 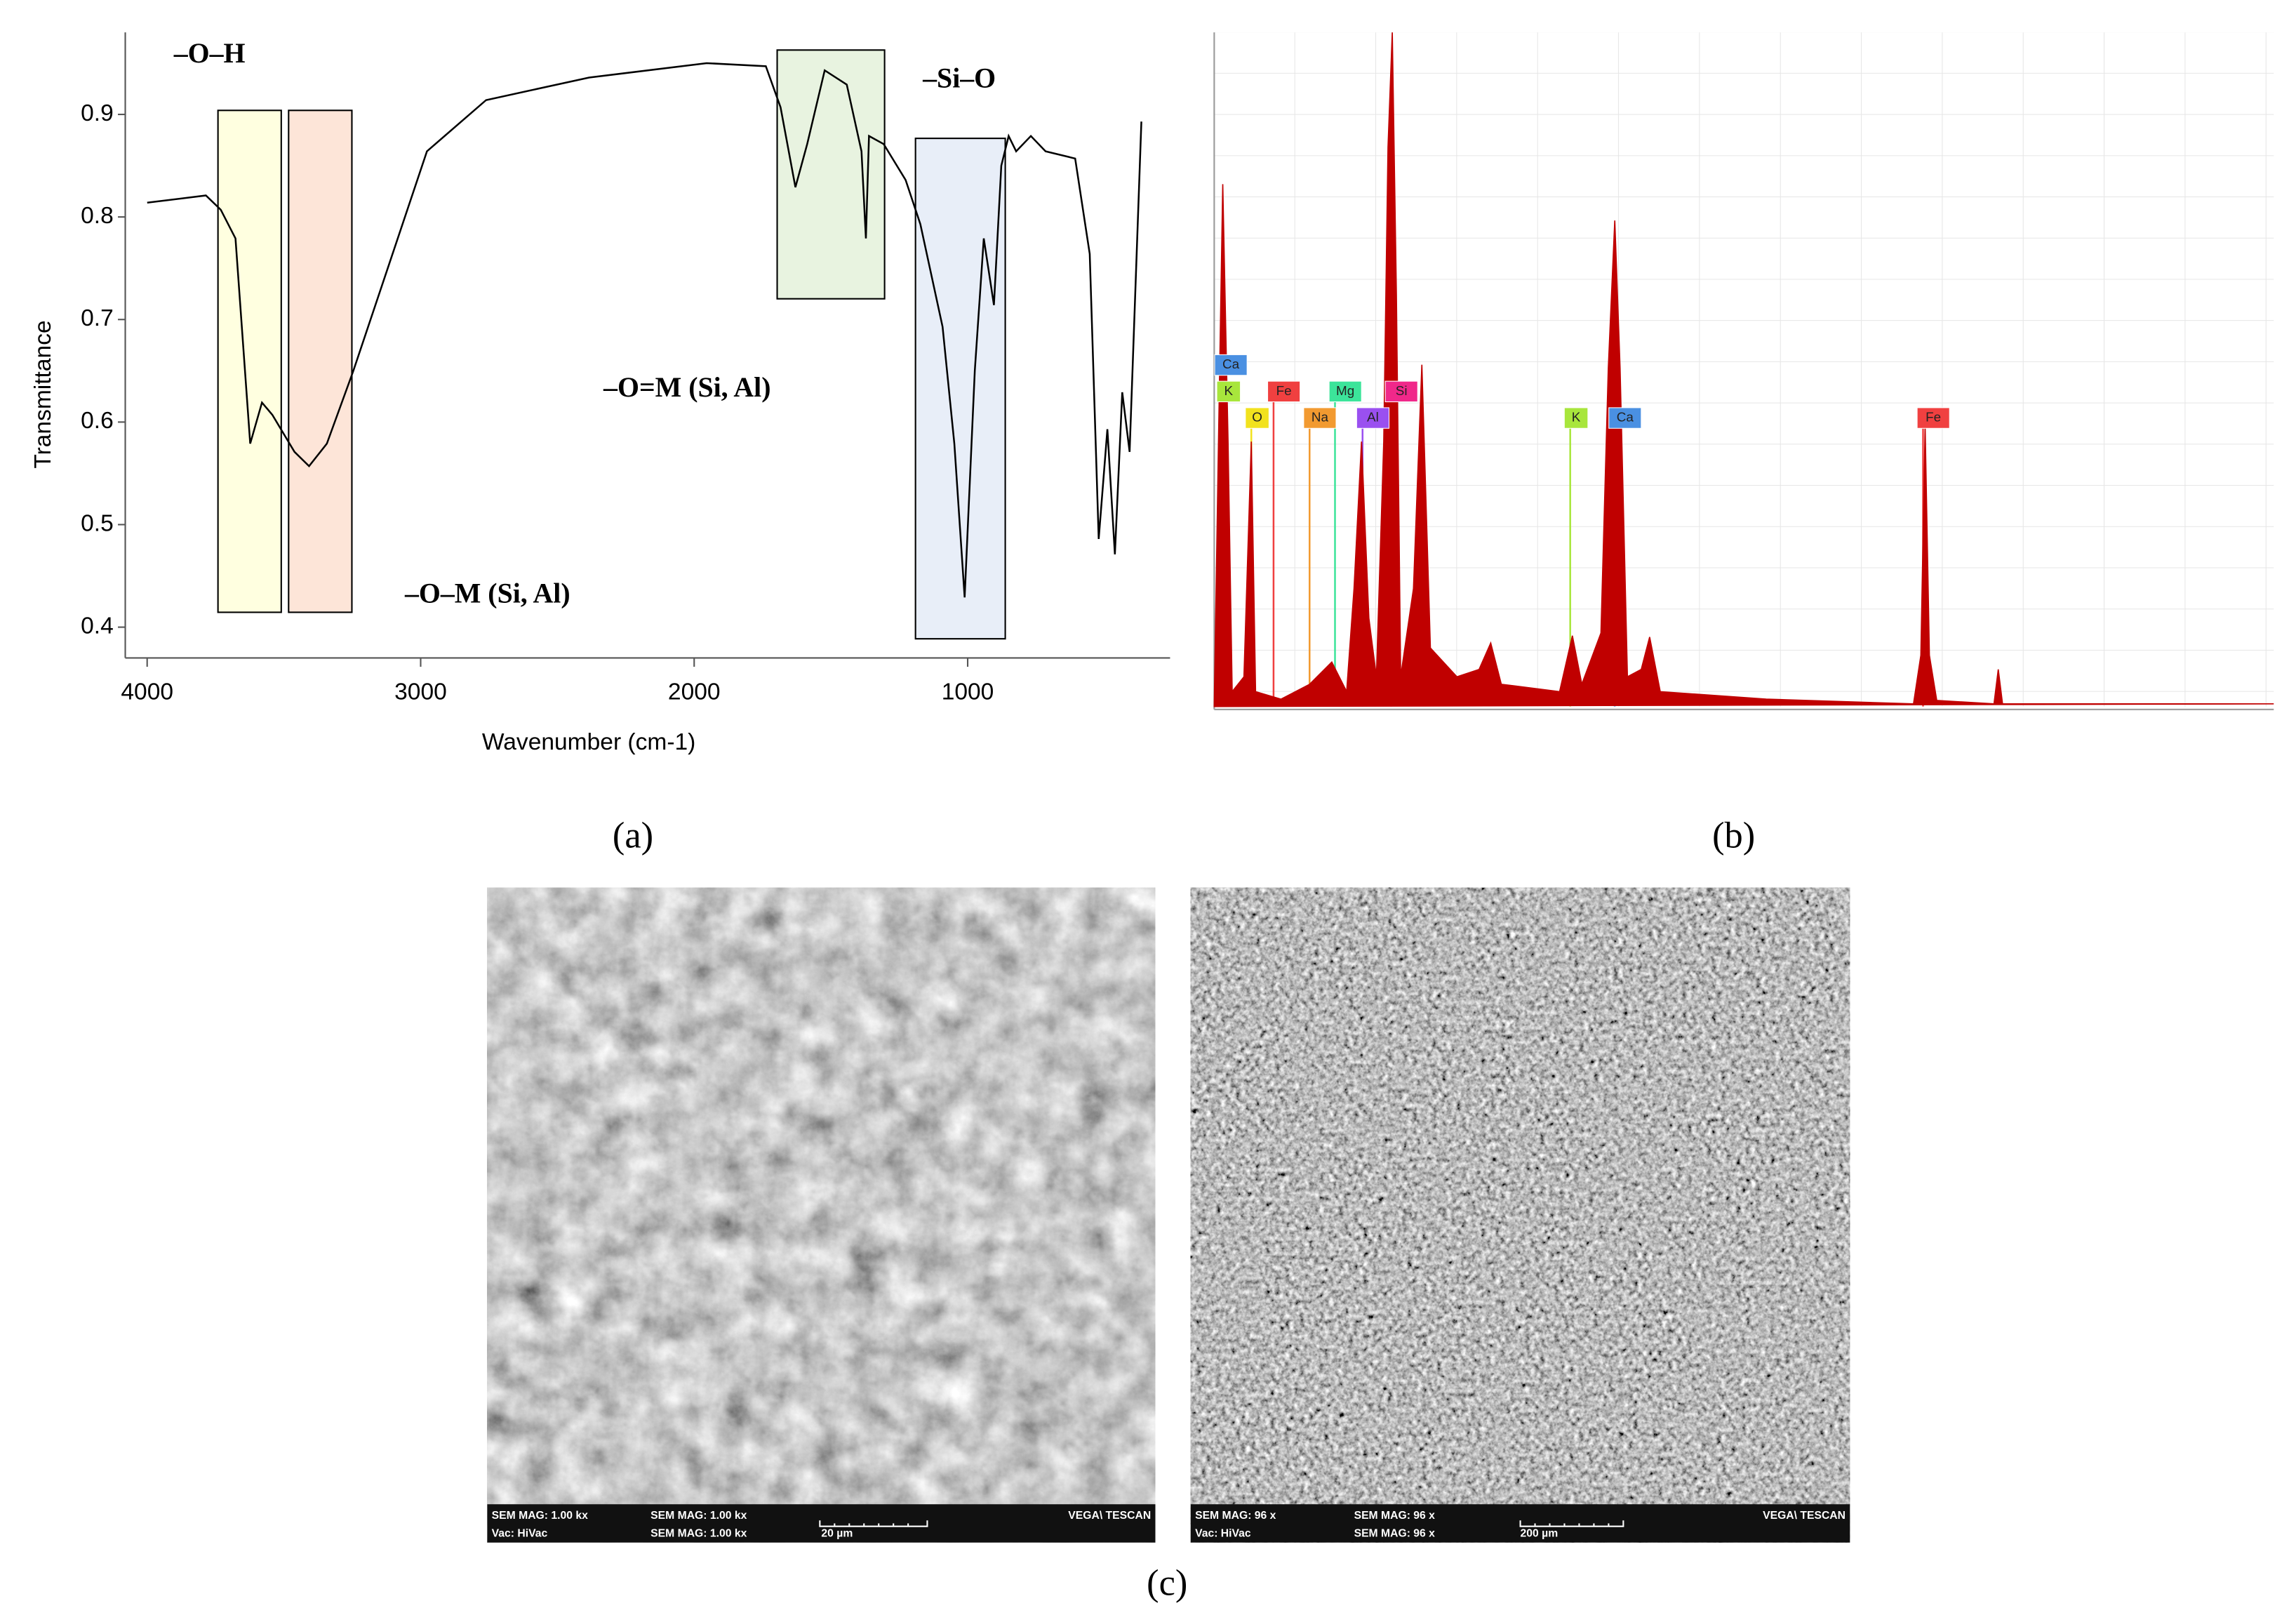 I want to click on annotation: –O=M (Si, Al), so click(x=686, y=387).